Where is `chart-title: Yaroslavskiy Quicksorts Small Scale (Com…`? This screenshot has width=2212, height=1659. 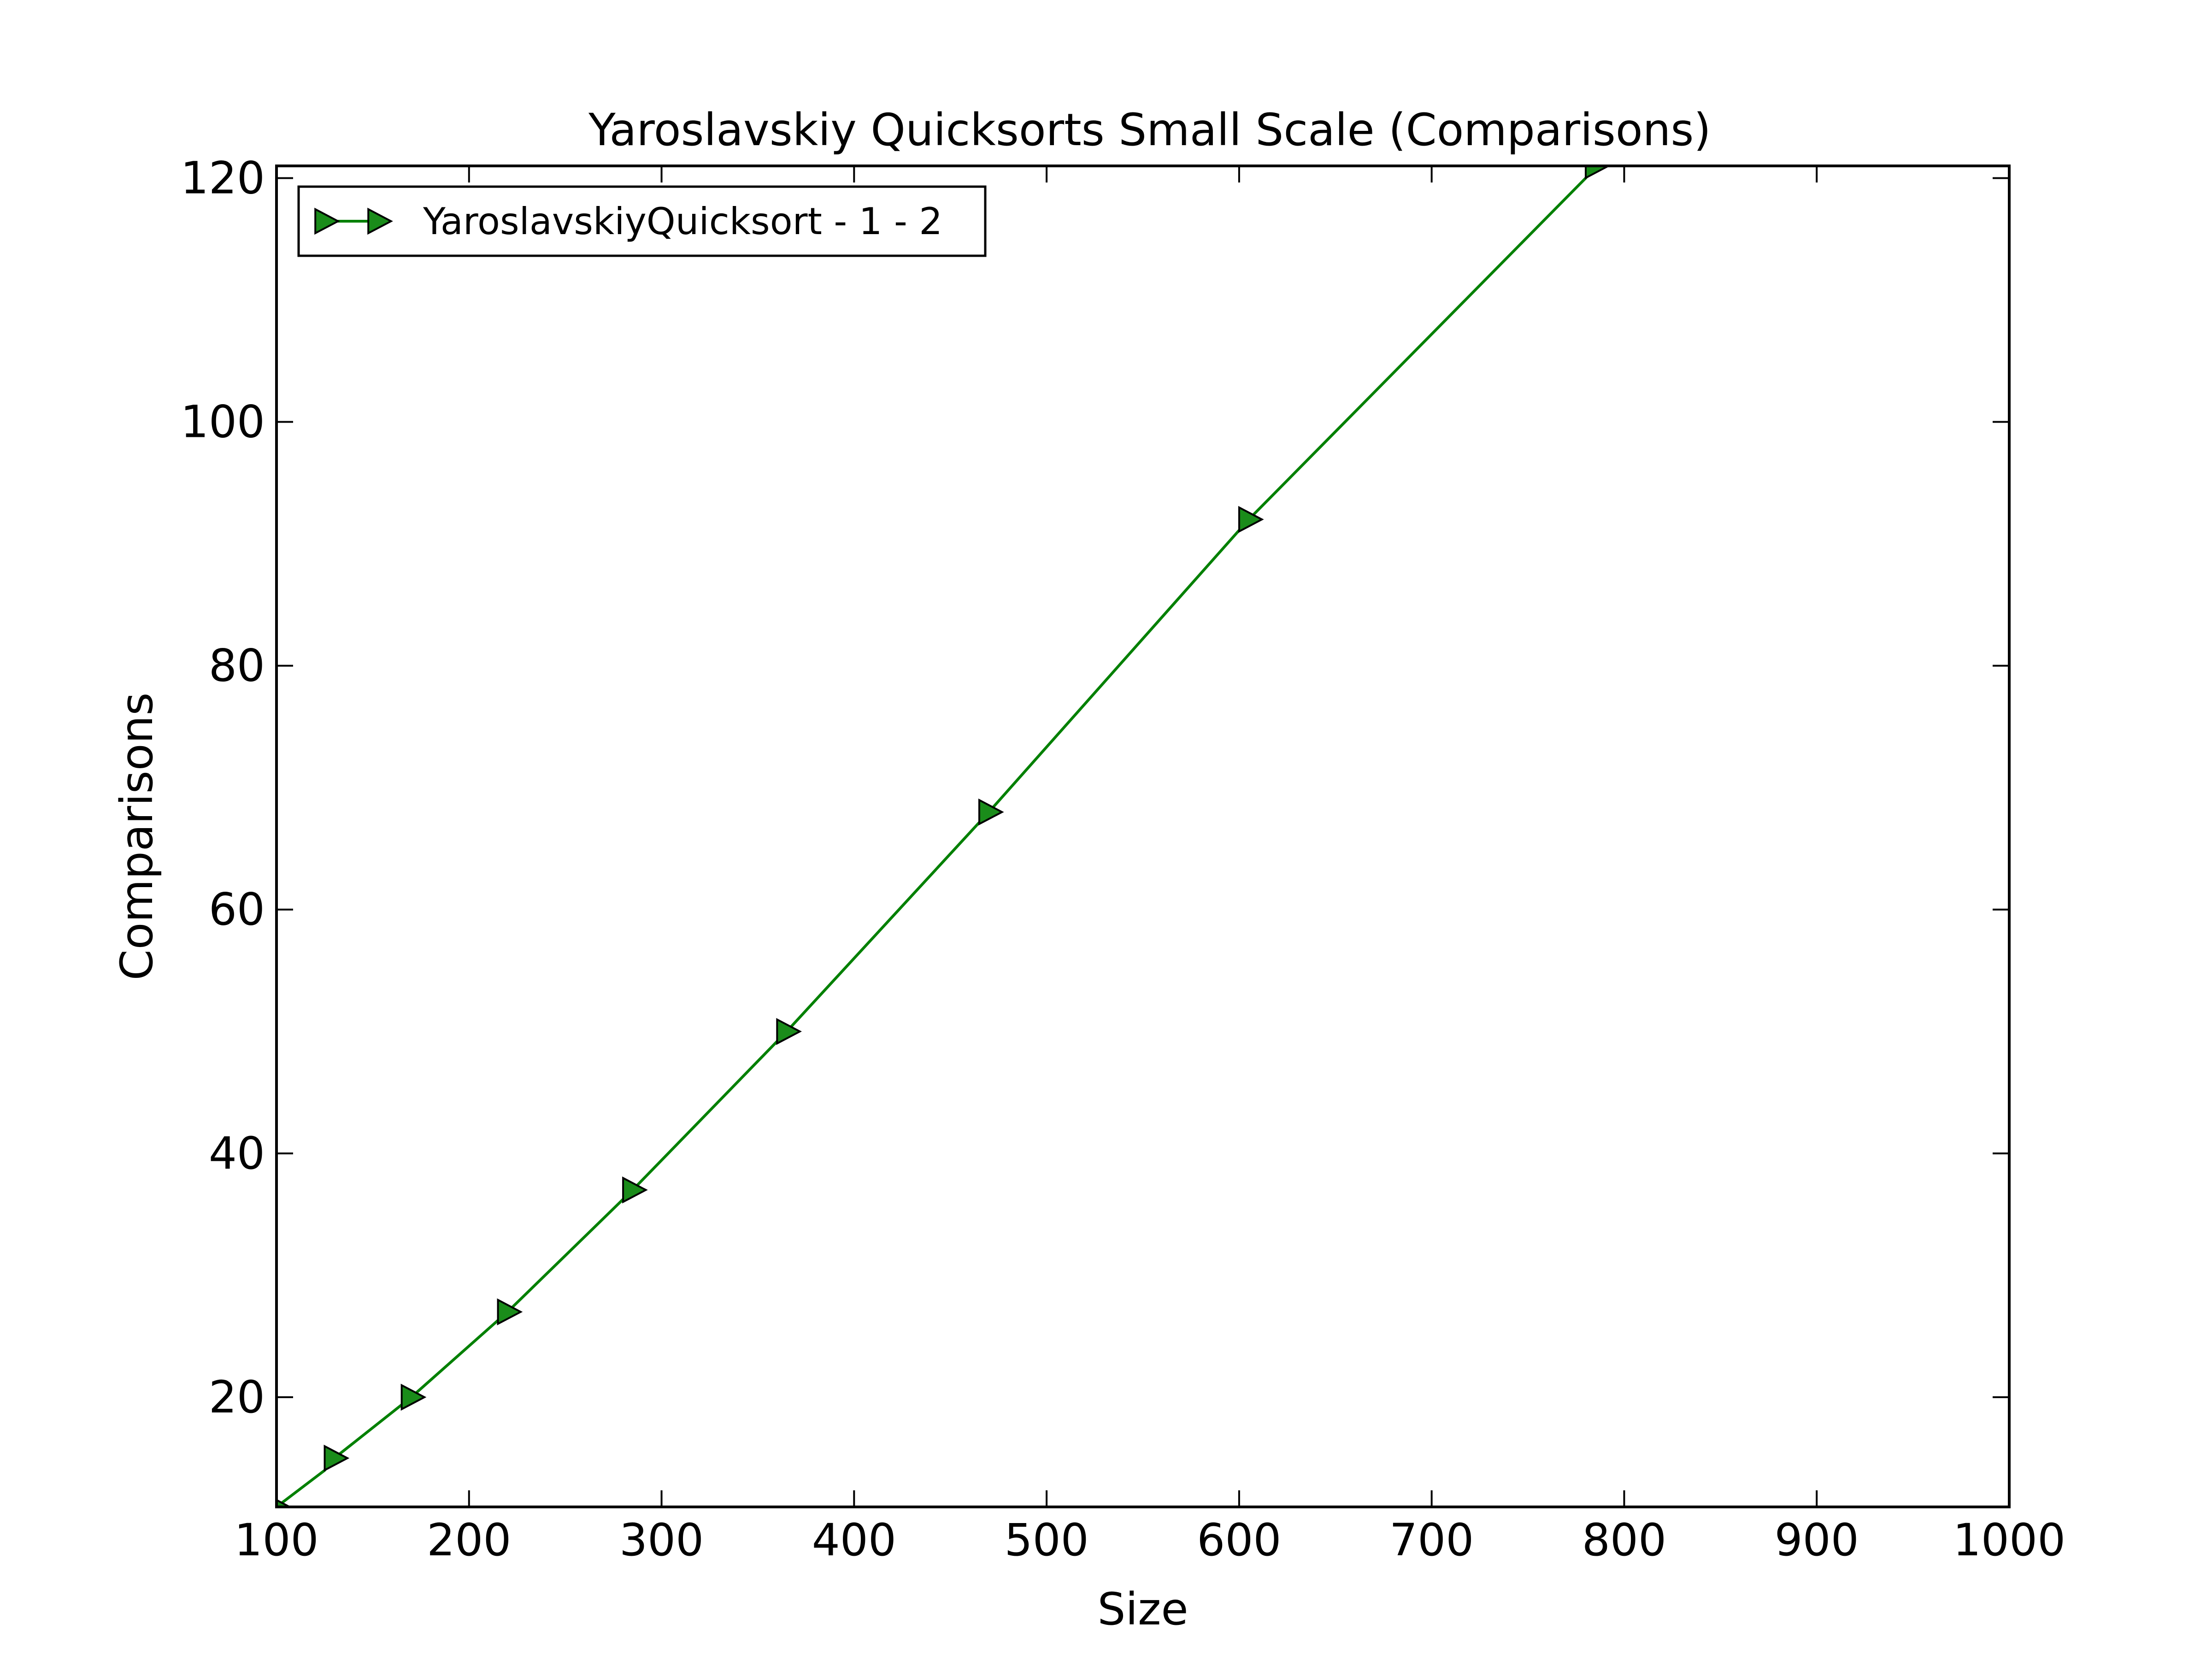 chart-title: Yaroslavskiy Quicksorts Small Scale (Com… is located at coordinates (1149, 130).